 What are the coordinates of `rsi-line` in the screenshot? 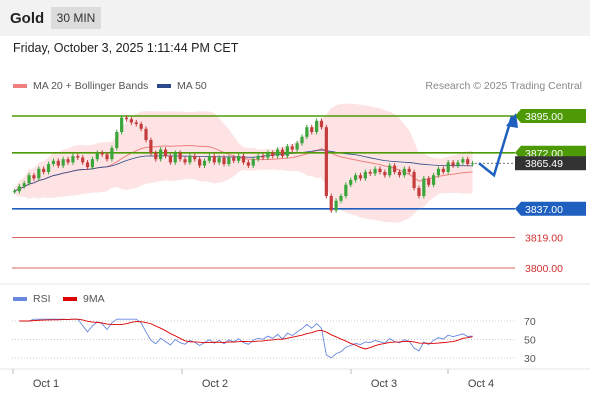 It's located at (246, 338).